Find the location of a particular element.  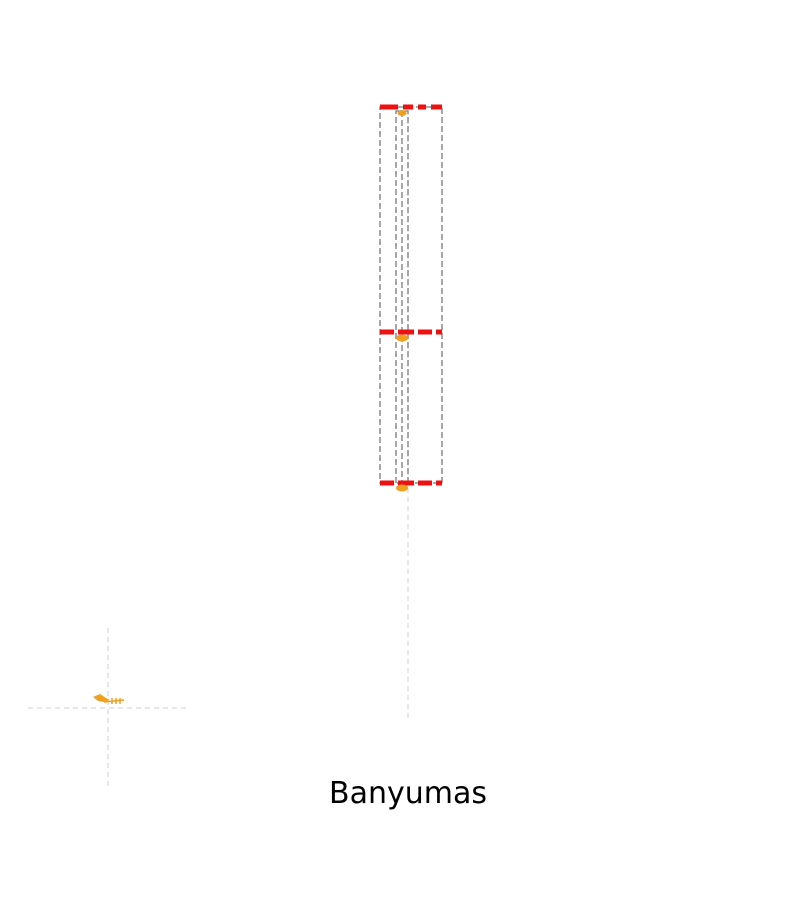

marker-cluster-tail is located at coordinates (114, 701).